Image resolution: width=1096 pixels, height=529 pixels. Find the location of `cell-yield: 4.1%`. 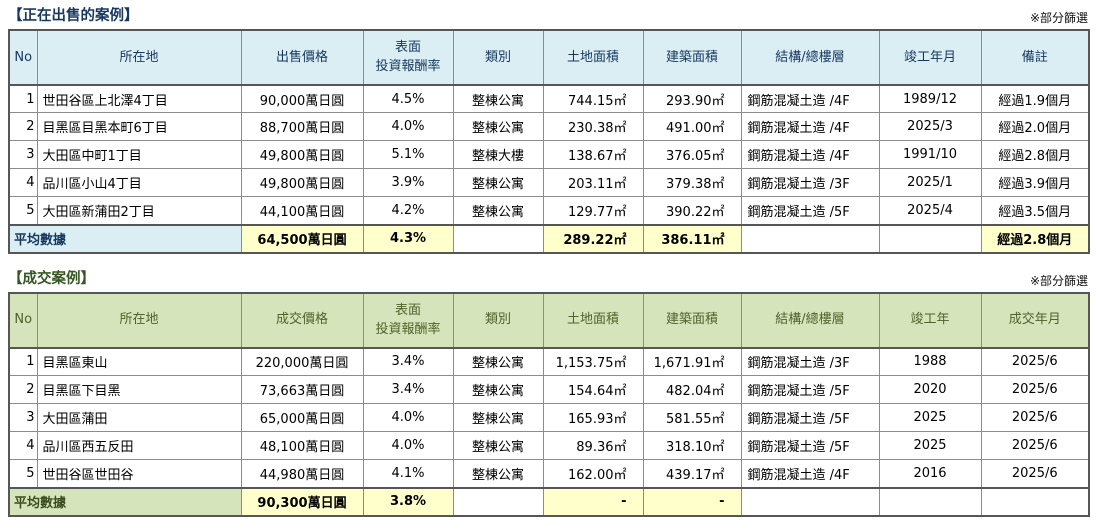

cell-yield: 4.1% is located at coordinates (408, 474).